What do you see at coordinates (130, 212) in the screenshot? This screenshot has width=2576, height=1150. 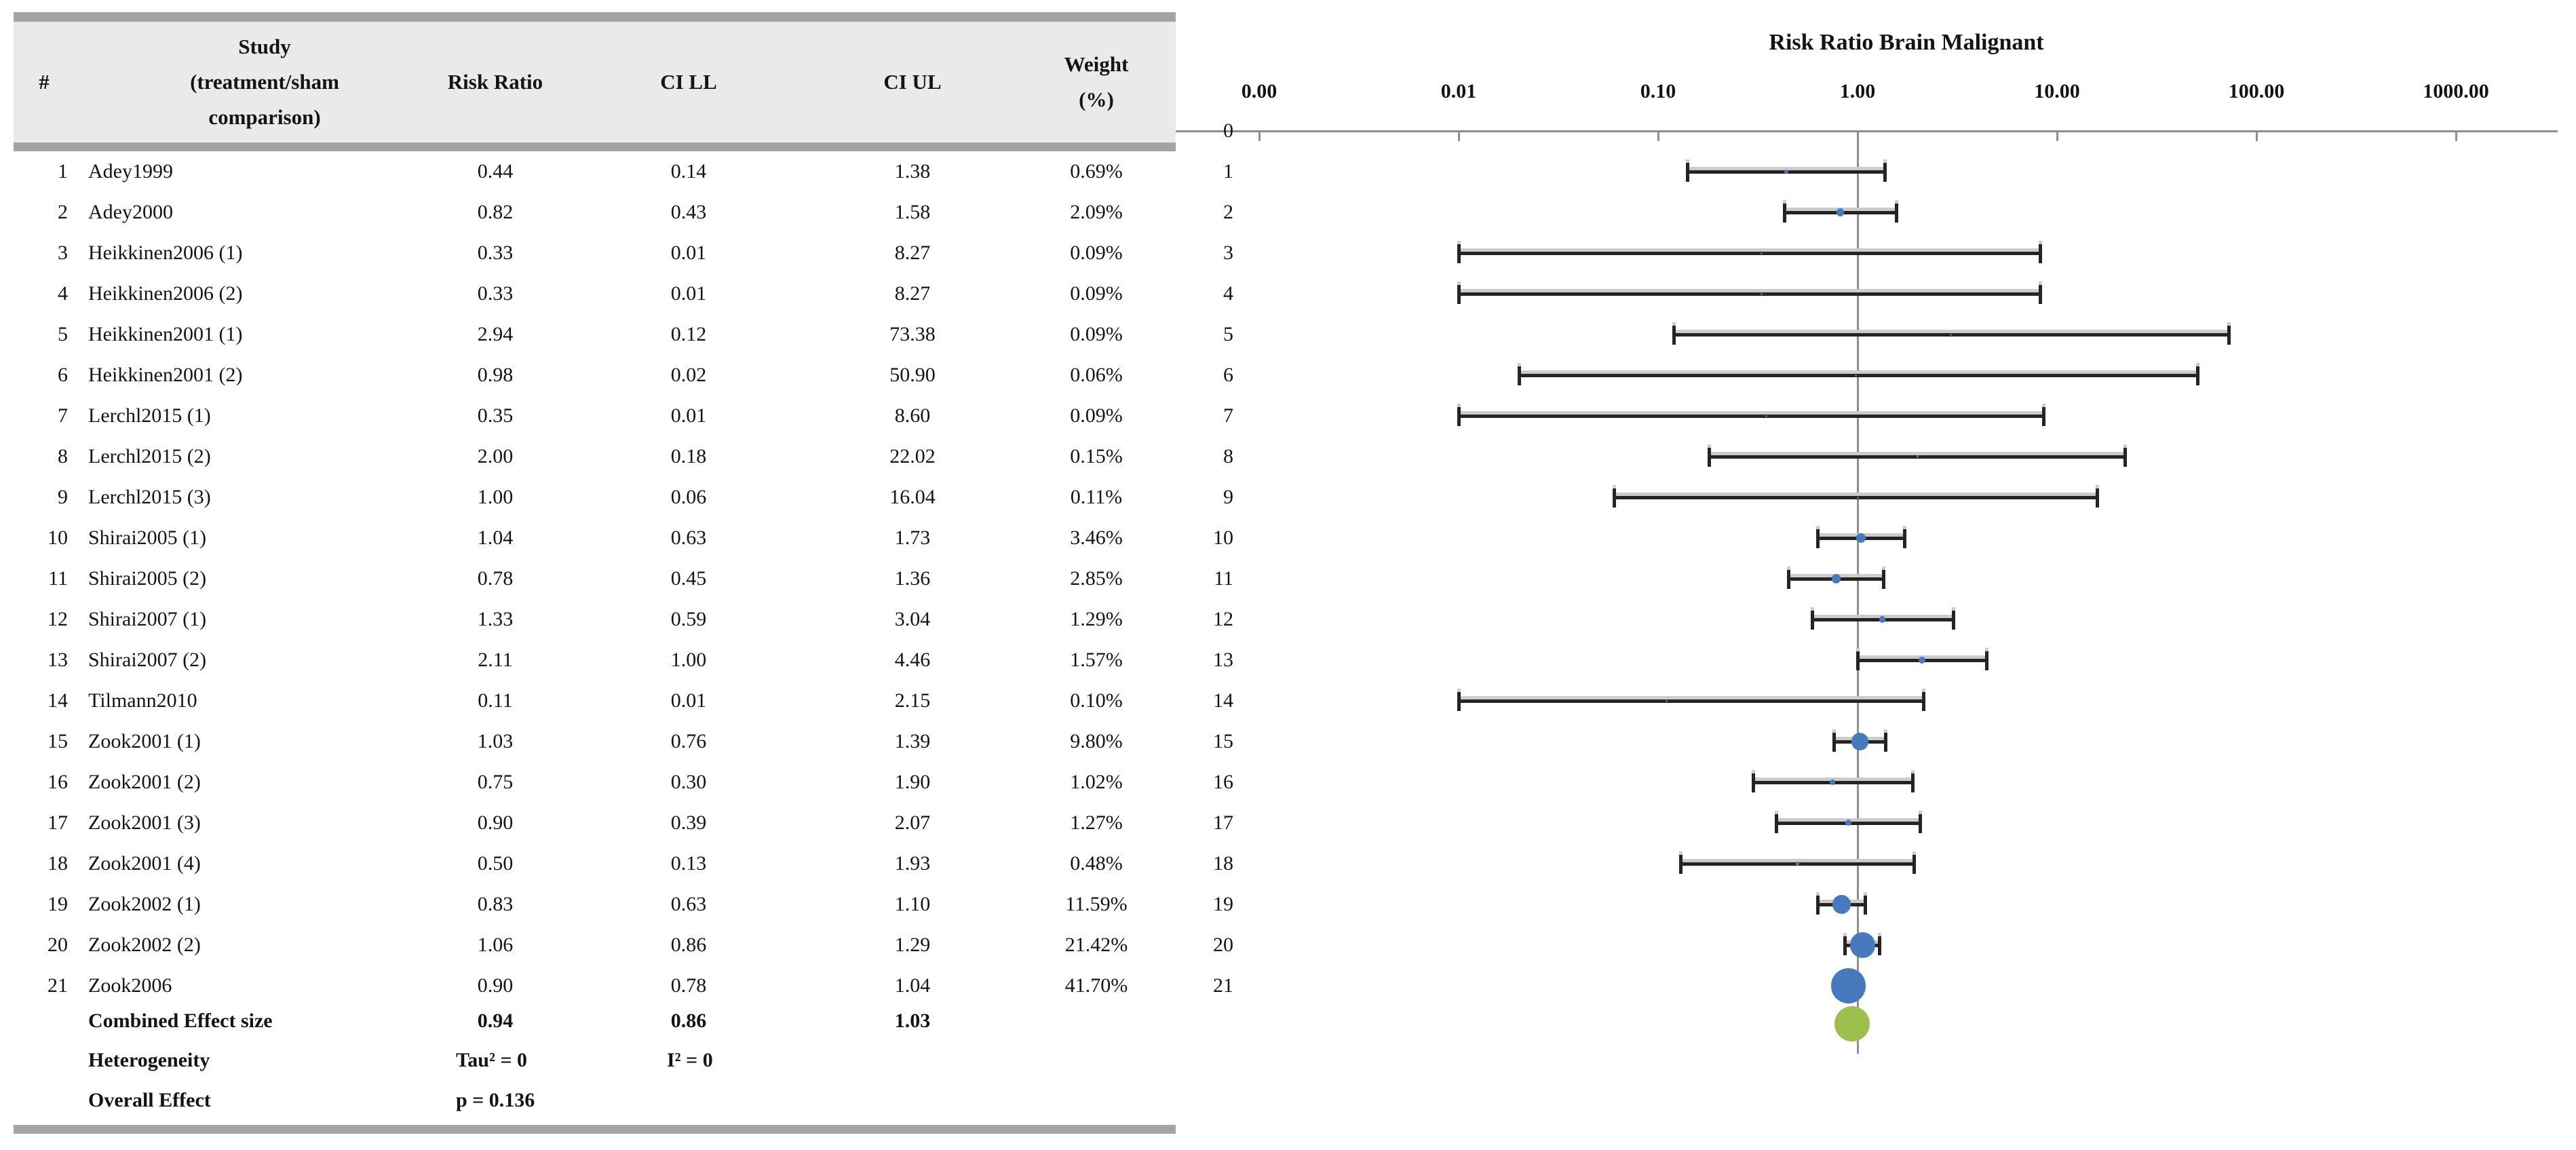 I see `study-name: Adey2000` at bounding box center [130, 212].